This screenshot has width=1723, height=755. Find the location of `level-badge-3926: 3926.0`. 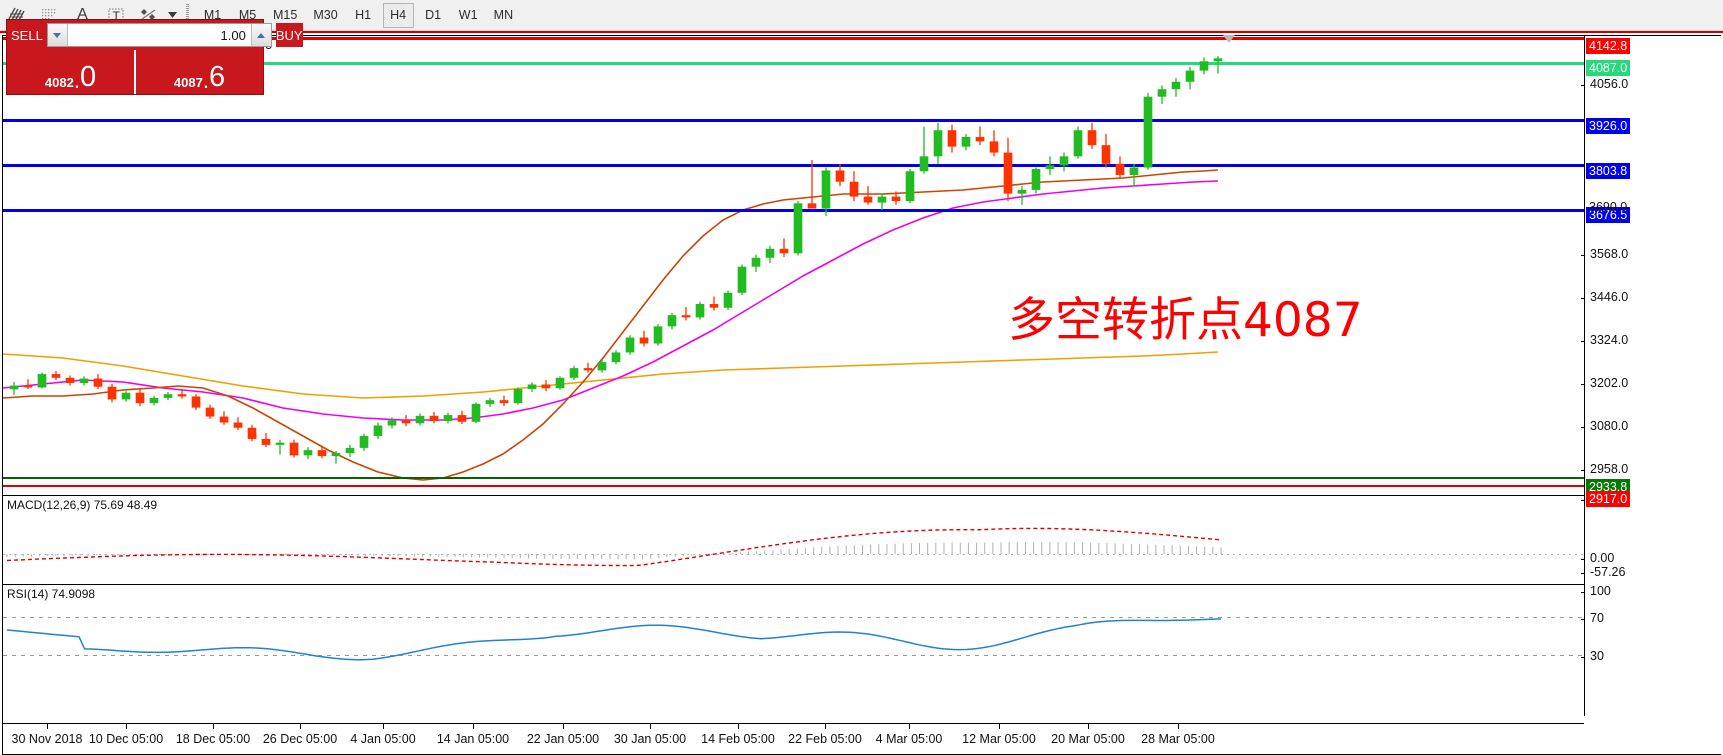

level-badge-3926: 3926.0 is located at coordinates (1608, 126).